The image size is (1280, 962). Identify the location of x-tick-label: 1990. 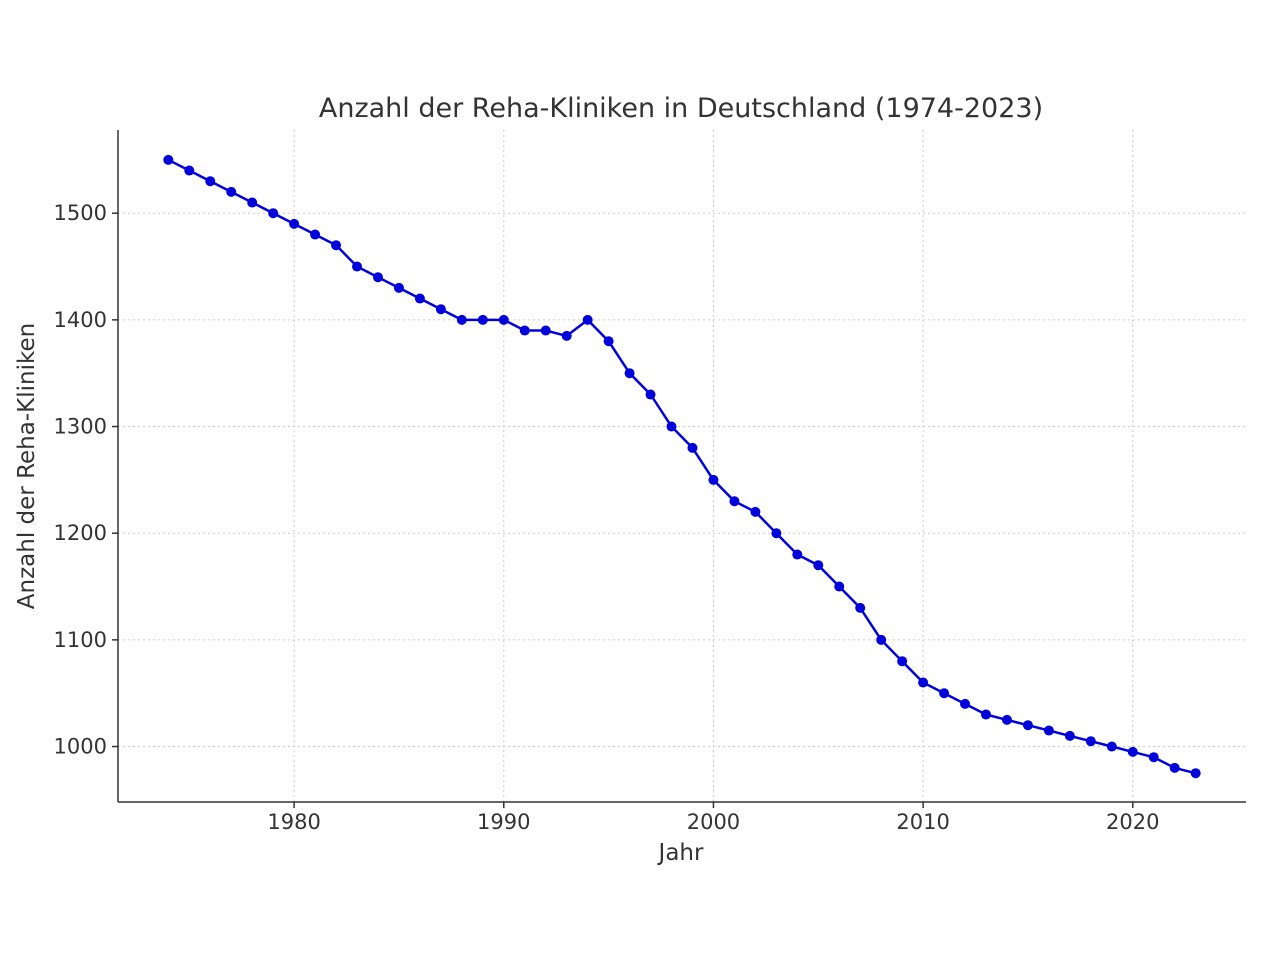
(503, 822).